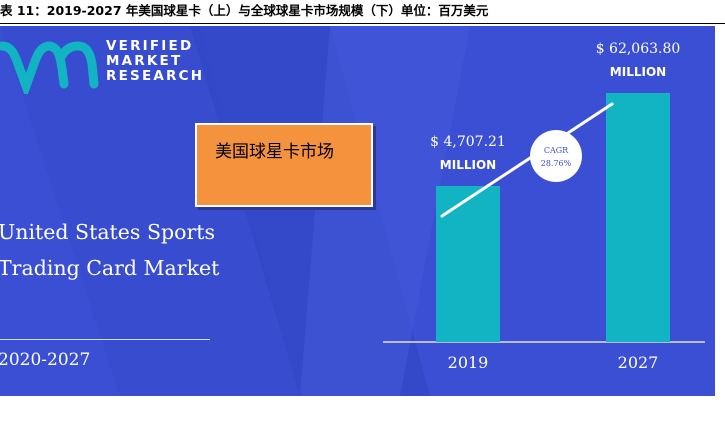 This screenshot has width=725, height=425. What do you see at coordinates (150, 46) in the screenshot?
I see `logo-line: VERIFIED` at bounding box center [150, 46].